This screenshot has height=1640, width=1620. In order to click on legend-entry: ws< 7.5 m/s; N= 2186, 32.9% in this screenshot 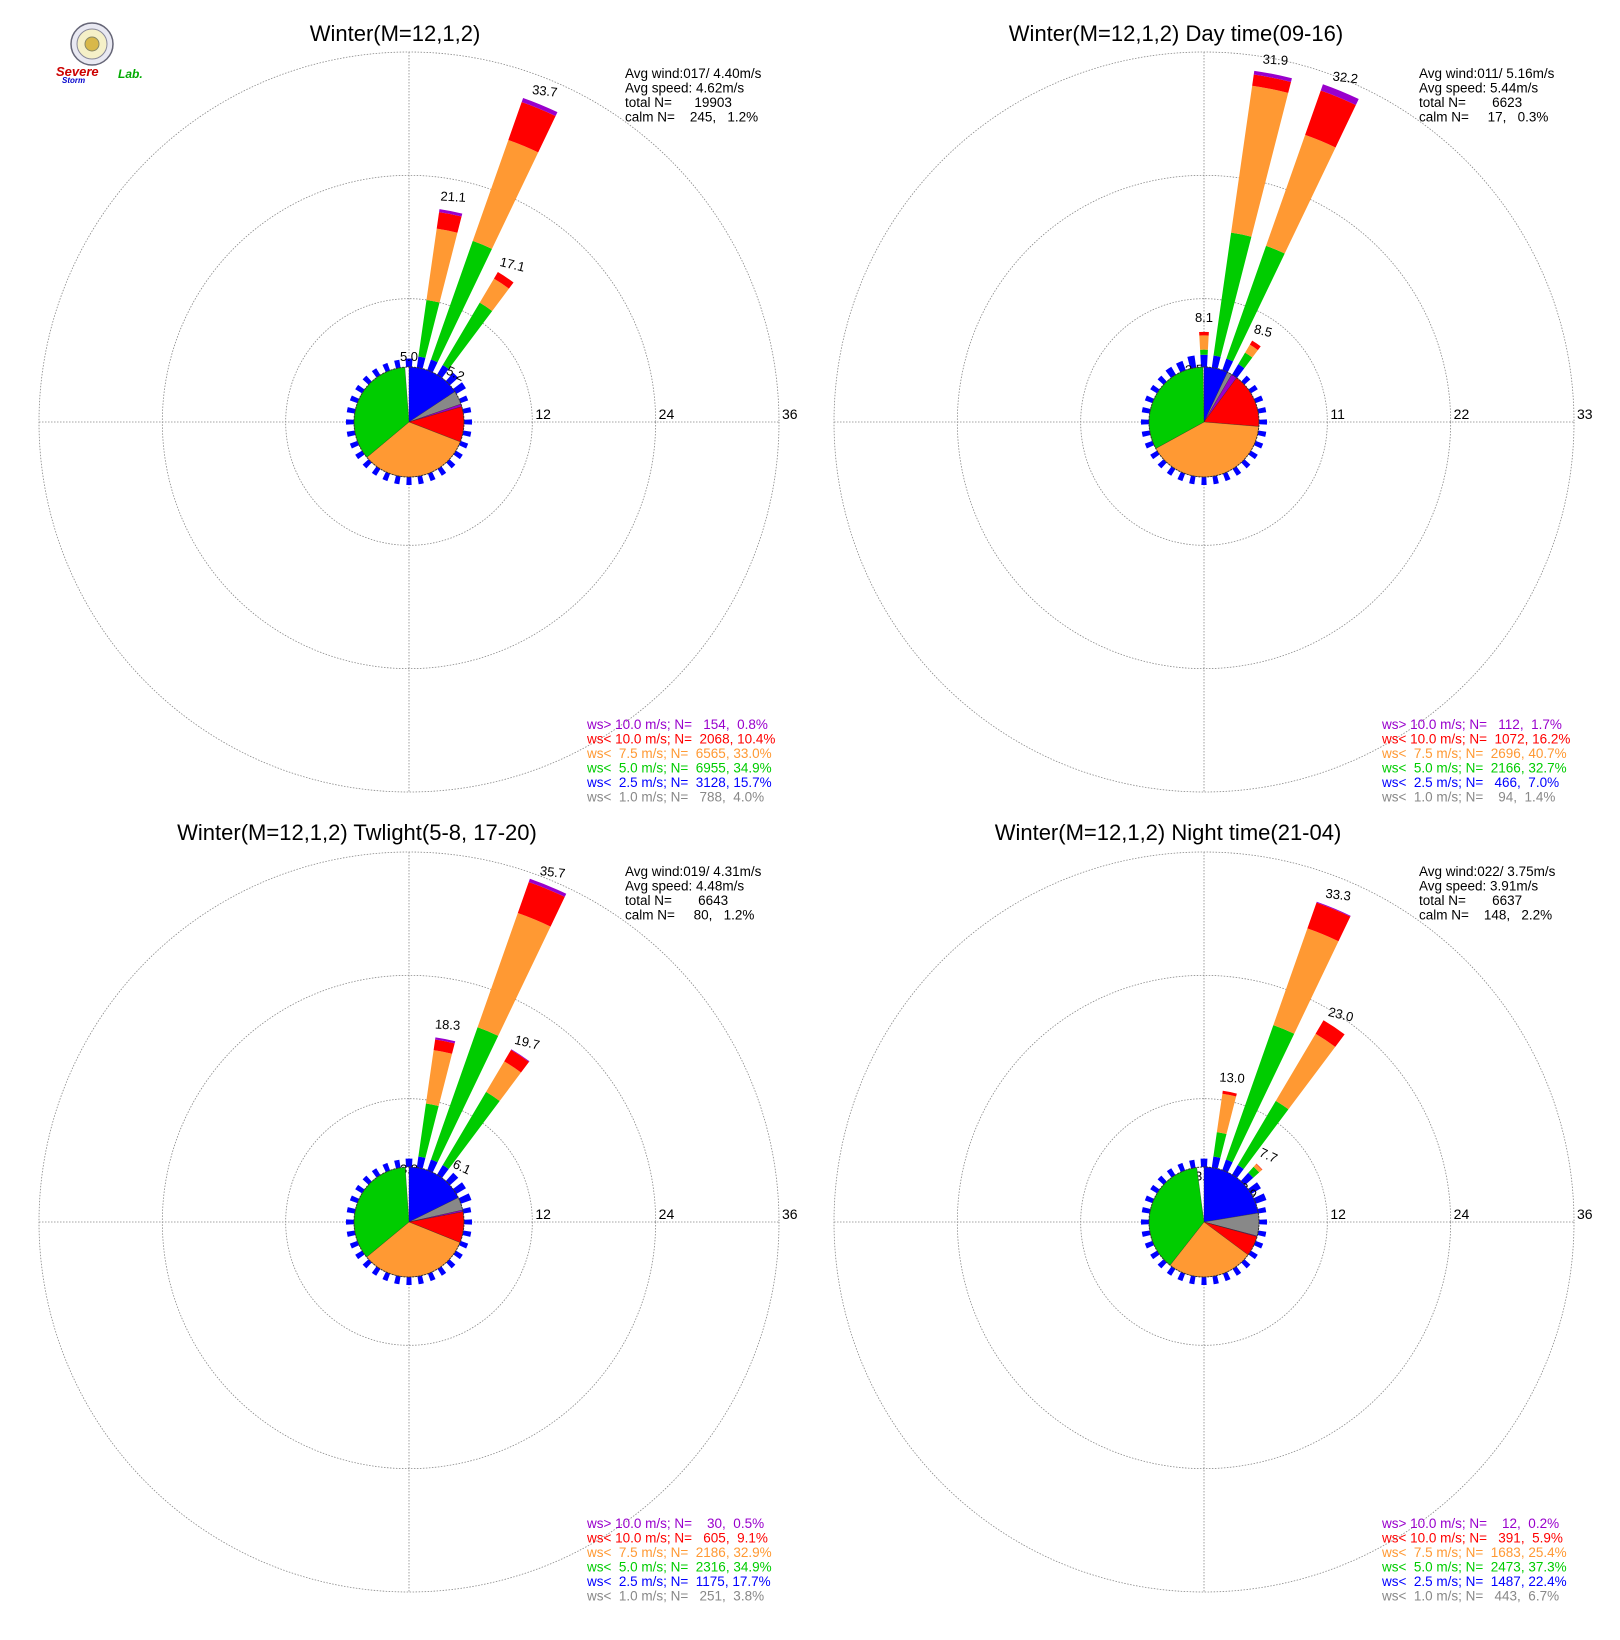, I will do `click(679, 1552)`.